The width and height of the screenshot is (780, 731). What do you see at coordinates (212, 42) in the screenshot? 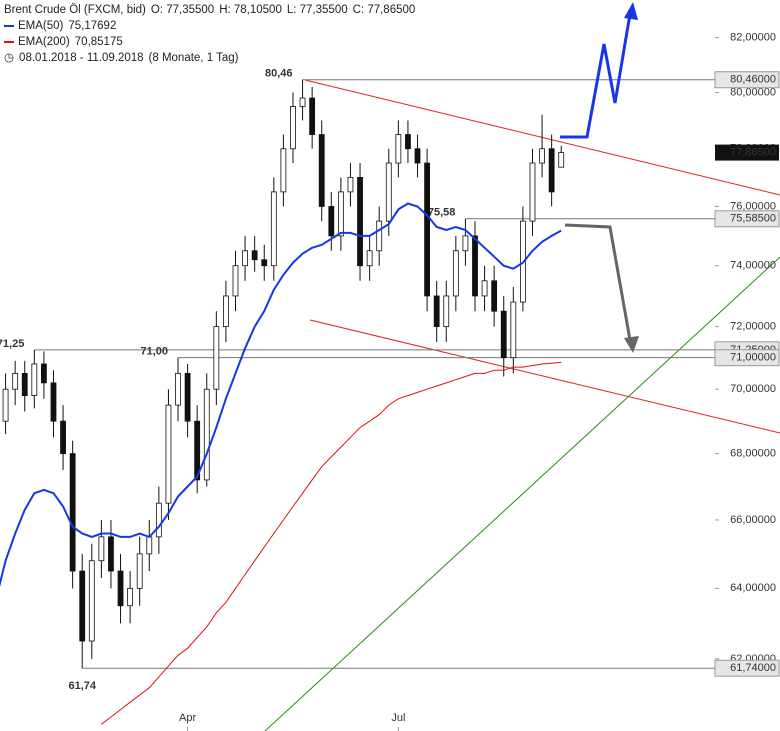
I see `legend-row: EMA(200) 70,85175` at bounding box center [212, 42].